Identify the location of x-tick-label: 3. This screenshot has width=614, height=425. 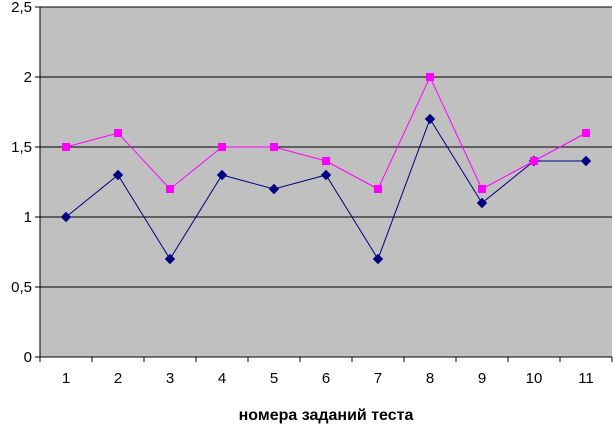
(170, 378).